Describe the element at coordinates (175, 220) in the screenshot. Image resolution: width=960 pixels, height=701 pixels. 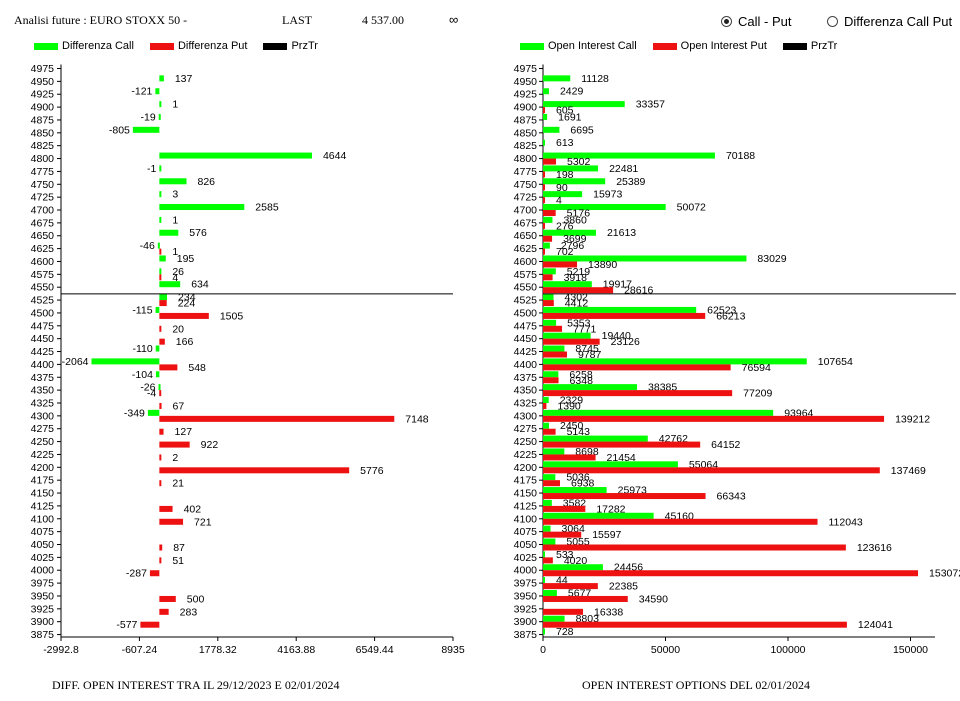
I see `call-value-label: 1` at that location.